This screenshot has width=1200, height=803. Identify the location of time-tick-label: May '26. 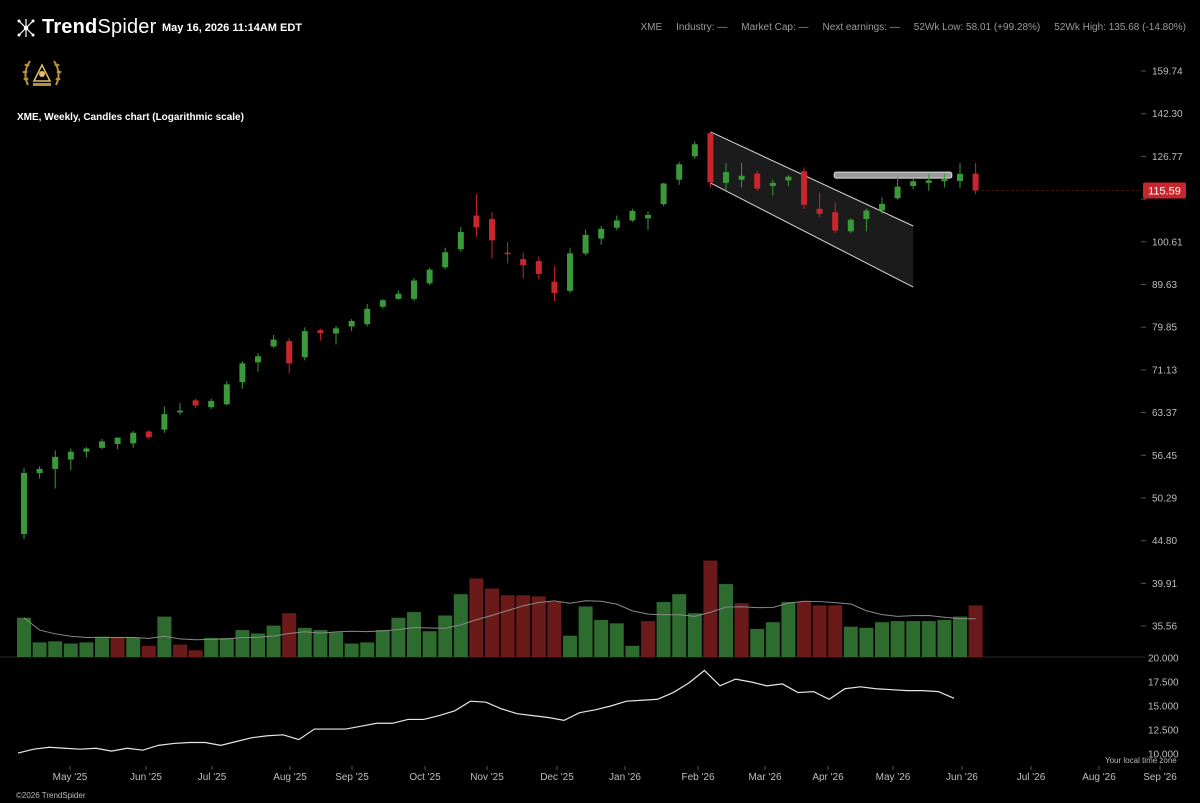
(893, 777).